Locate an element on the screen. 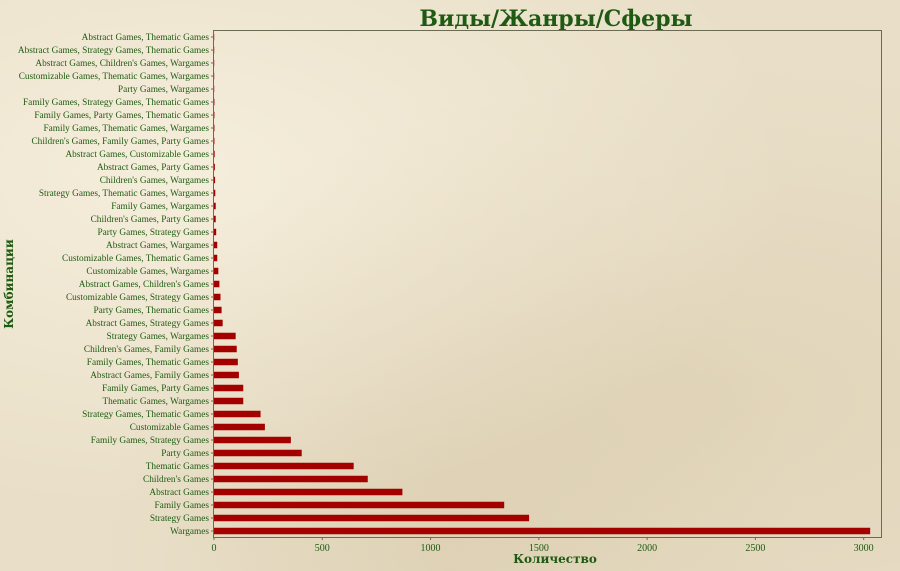  y-tick-label-13: Family Games, Thematic Games is located at coordinates (148, 363).